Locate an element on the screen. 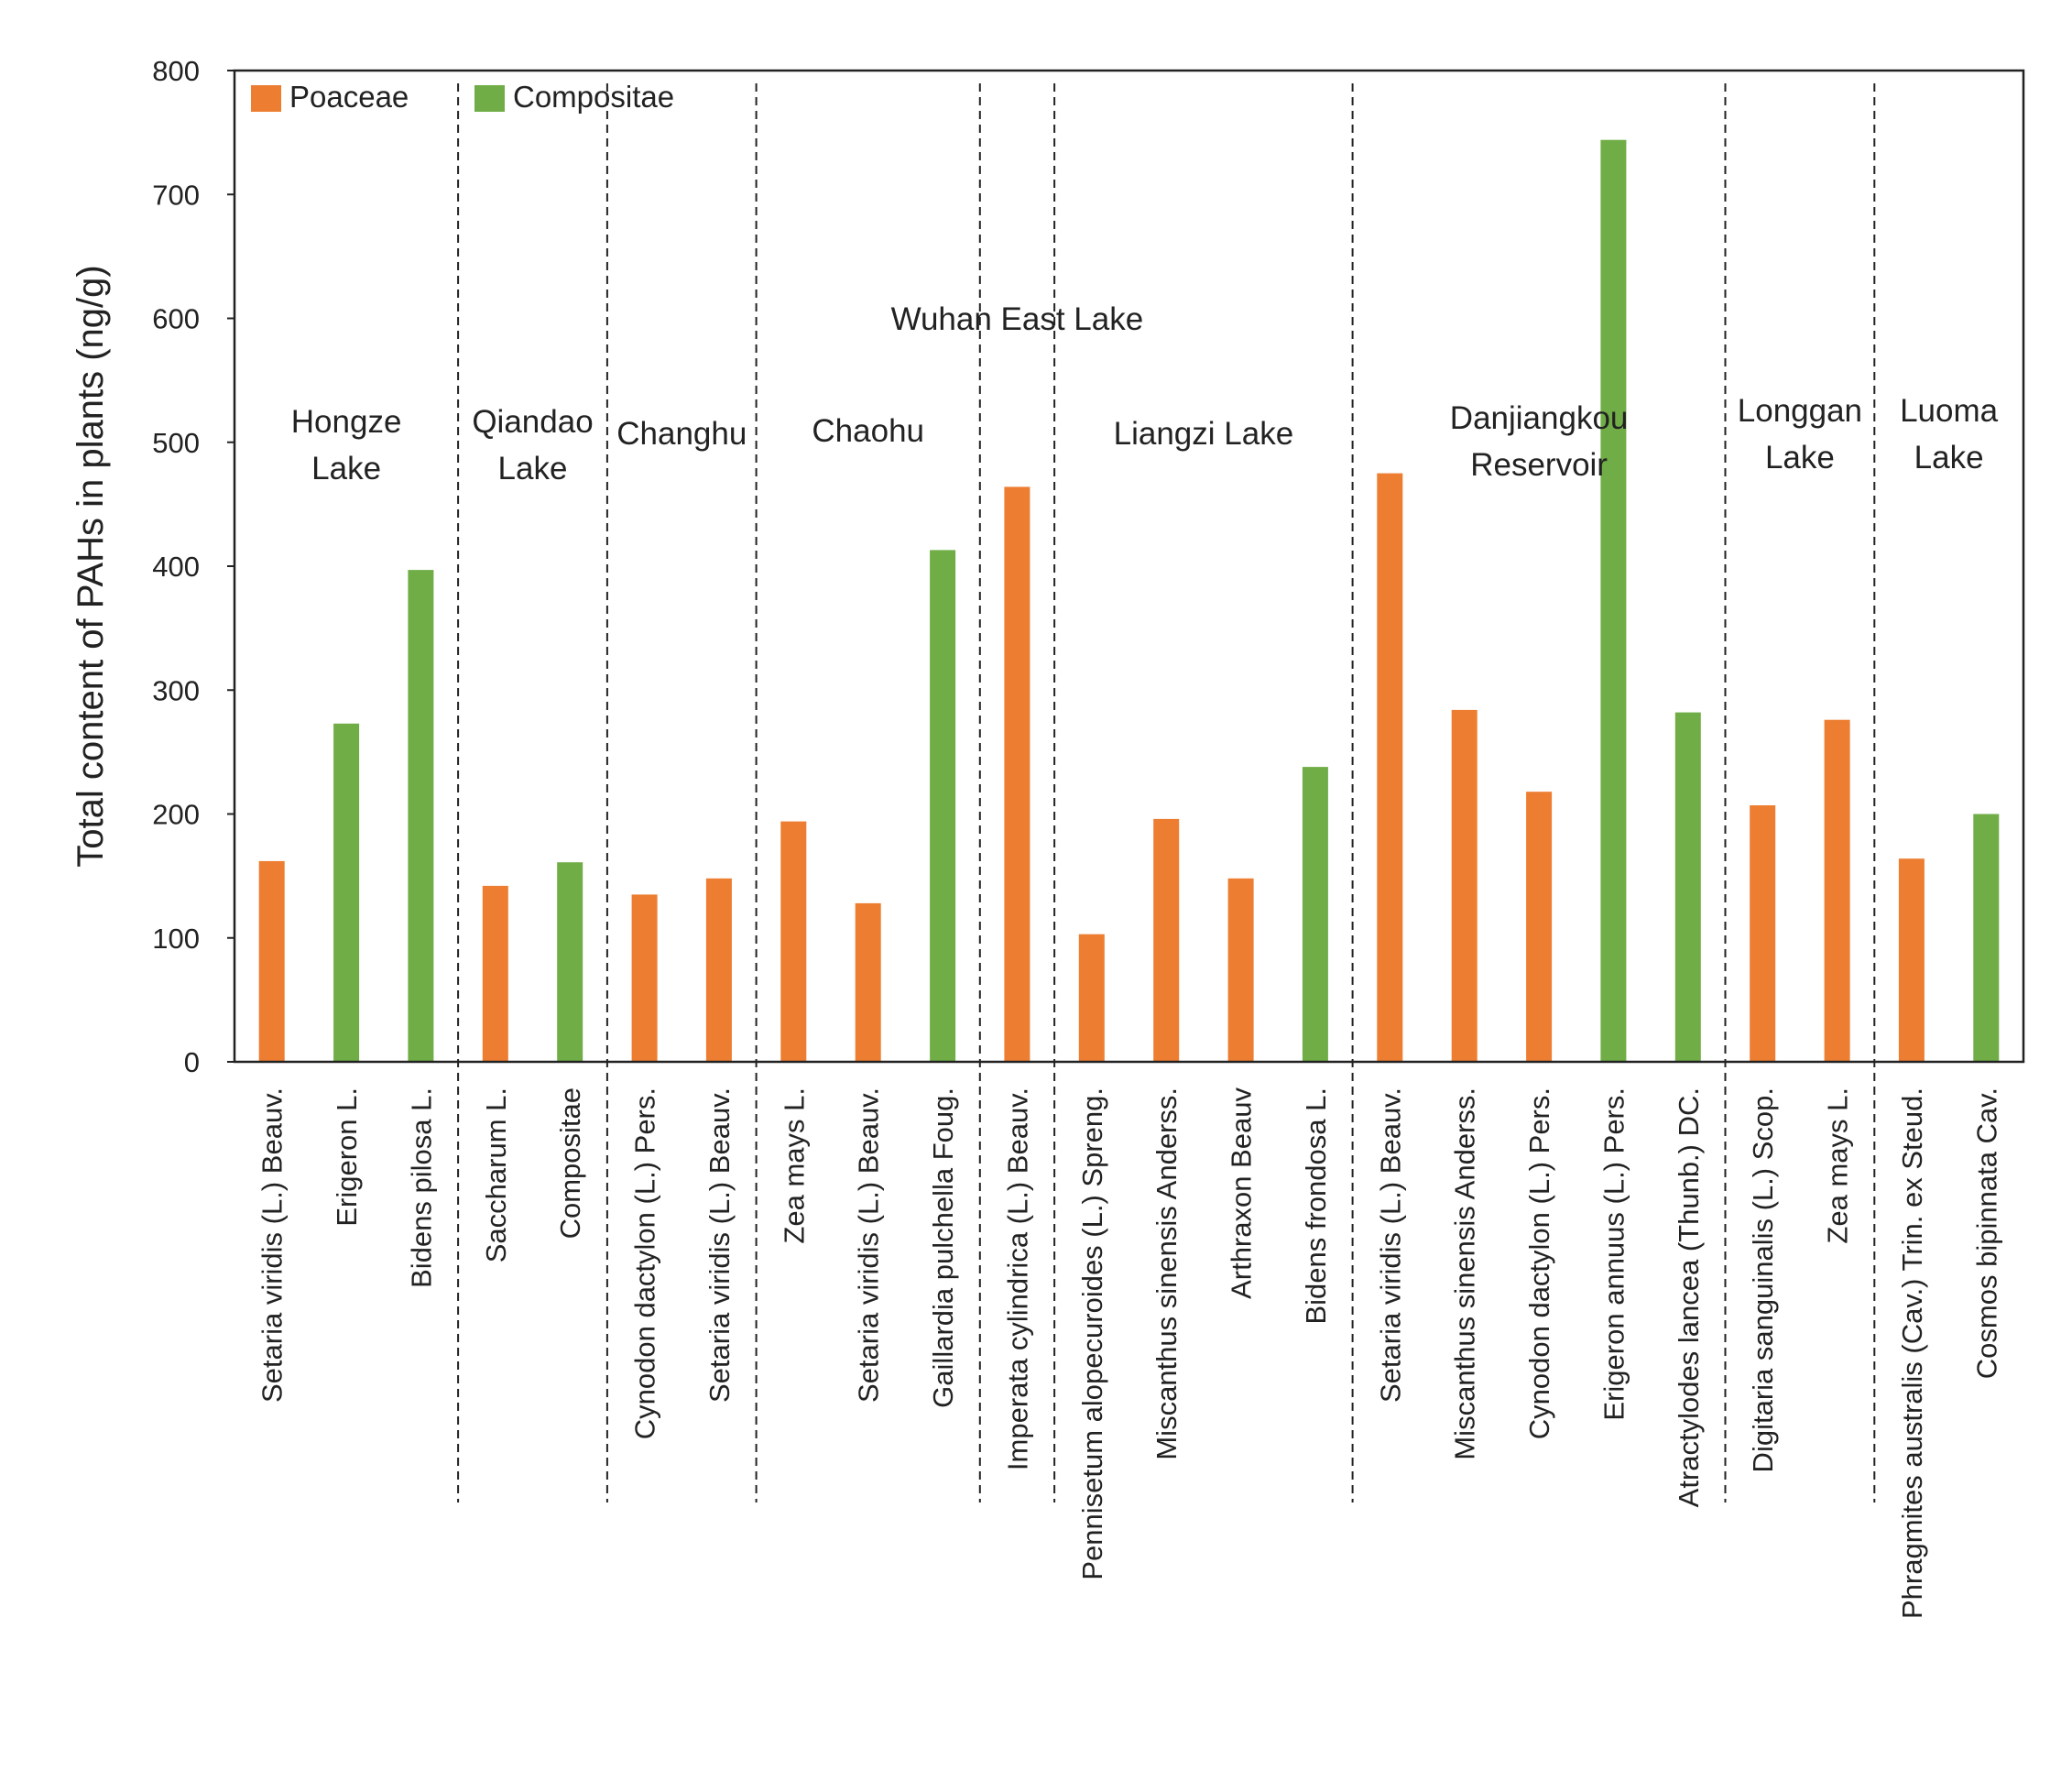  y-tick-label-200: 200 is located at coordinates (176, 815).